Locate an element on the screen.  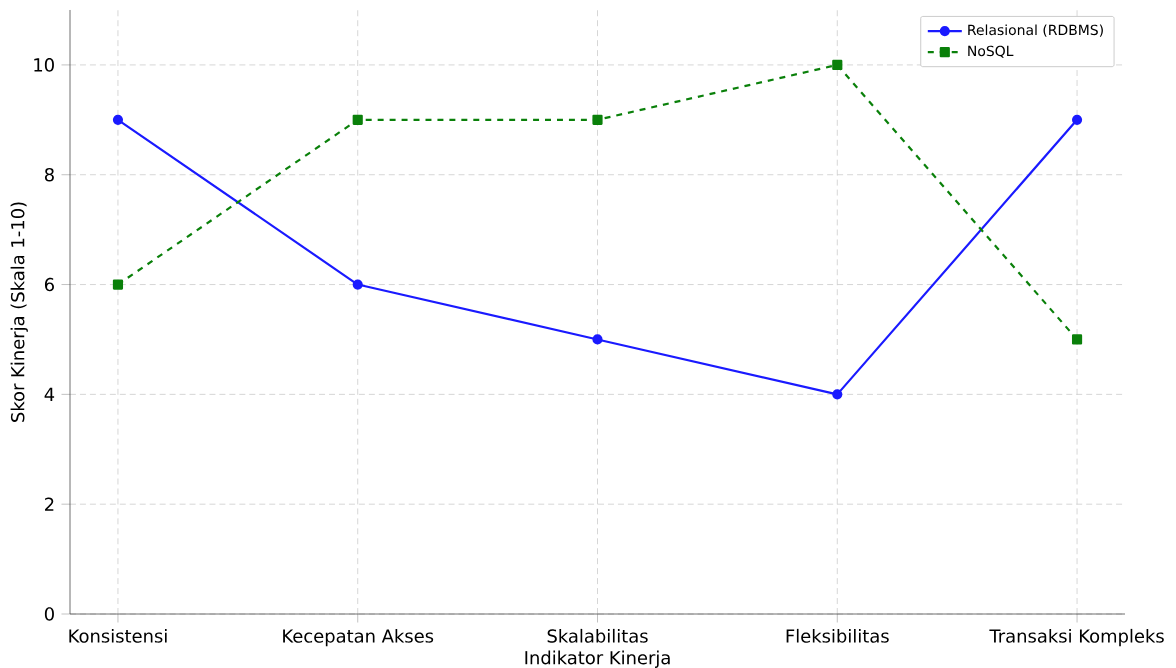
y-axis-title: Skor Kinerja (Skala 1-10) is located at coordinates (19, 312).